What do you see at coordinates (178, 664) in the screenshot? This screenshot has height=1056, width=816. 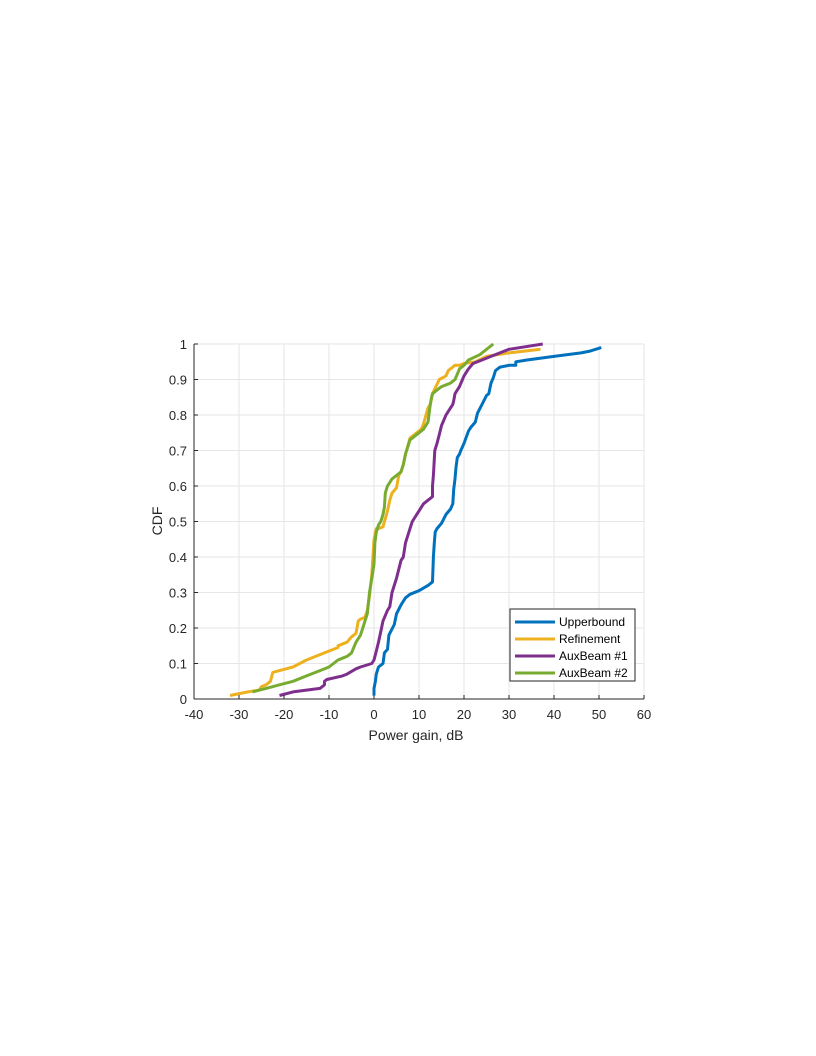 I see `y-tick-label: 0.1` at bounding box center [178, 664].